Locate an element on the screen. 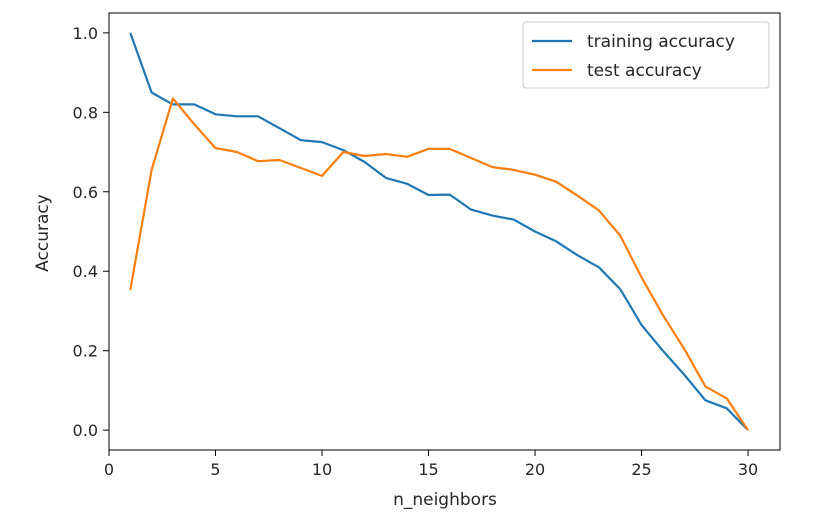 The height and width of the screenshot is (524, 822). x-tick-label: 20 is located at coordinates (535, 469).